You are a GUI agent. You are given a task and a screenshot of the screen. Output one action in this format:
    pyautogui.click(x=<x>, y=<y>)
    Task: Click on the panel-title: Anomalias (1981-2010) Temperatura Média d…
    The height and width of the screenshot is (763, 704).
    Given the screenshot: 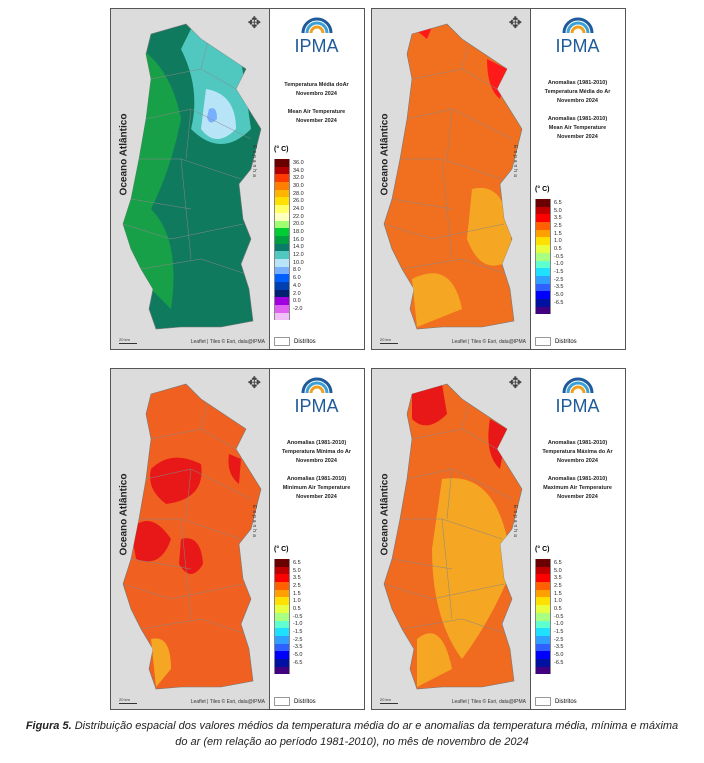 What is the action you would take?
    pyautogui.click(x=577, y=110)
    